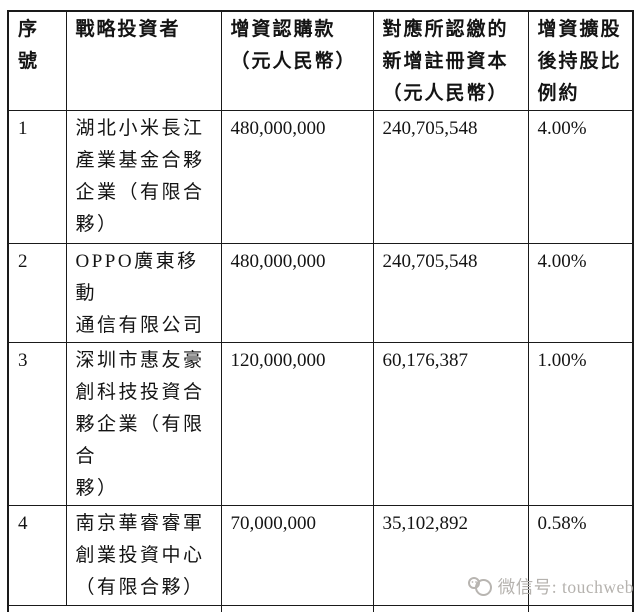 The image size is (640, 612). I want to click on investor-cell: 深圳市惠友豪 創科技投資合 夥企業（有限合 夥）, so click(143, 424).